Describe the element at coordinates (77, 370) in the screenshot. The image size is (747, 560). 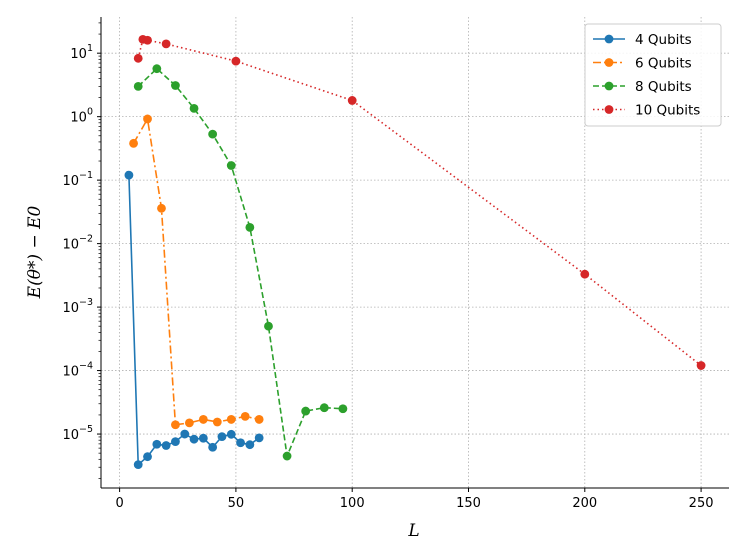
I see `y-tick-label: 10⁻⁴` at that location.